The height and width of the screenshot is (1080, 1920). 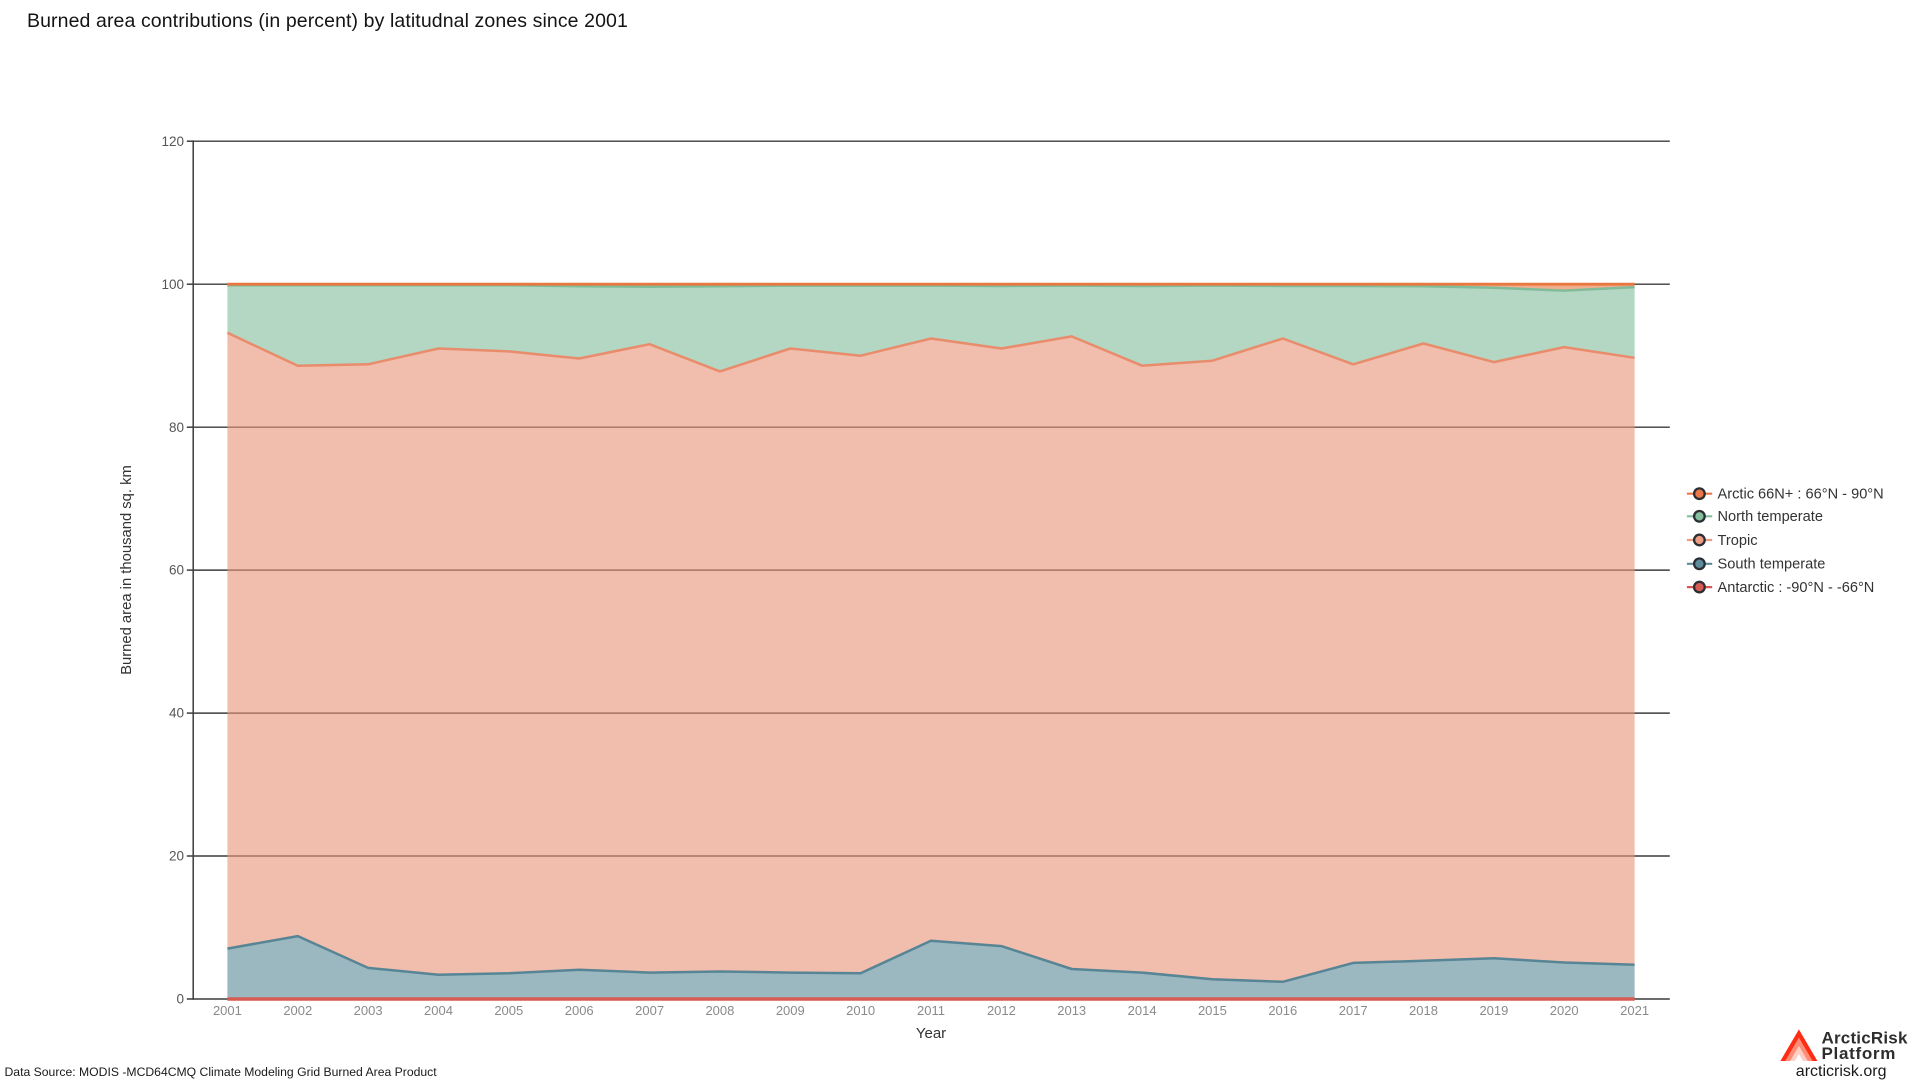 I want to click on svg-text: 2010, so click(x=860, y=1010).